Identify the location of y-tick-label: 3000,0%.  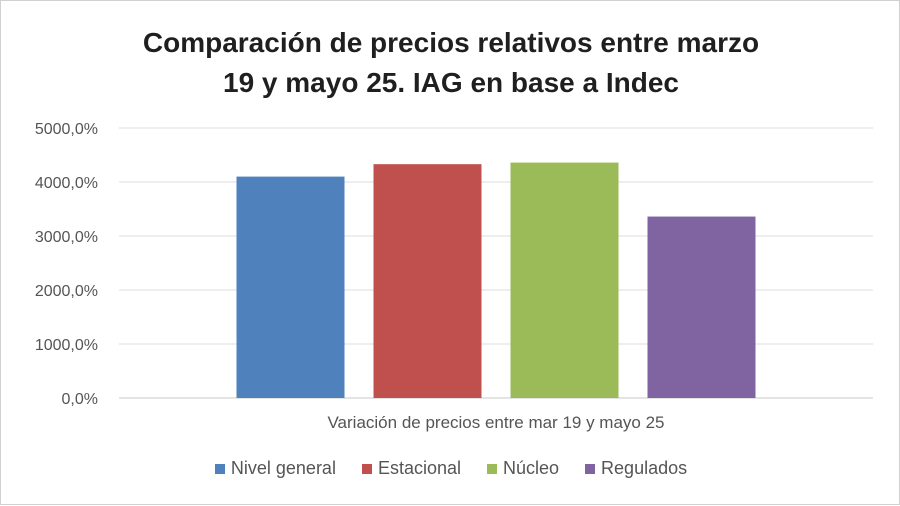
(66, 237).